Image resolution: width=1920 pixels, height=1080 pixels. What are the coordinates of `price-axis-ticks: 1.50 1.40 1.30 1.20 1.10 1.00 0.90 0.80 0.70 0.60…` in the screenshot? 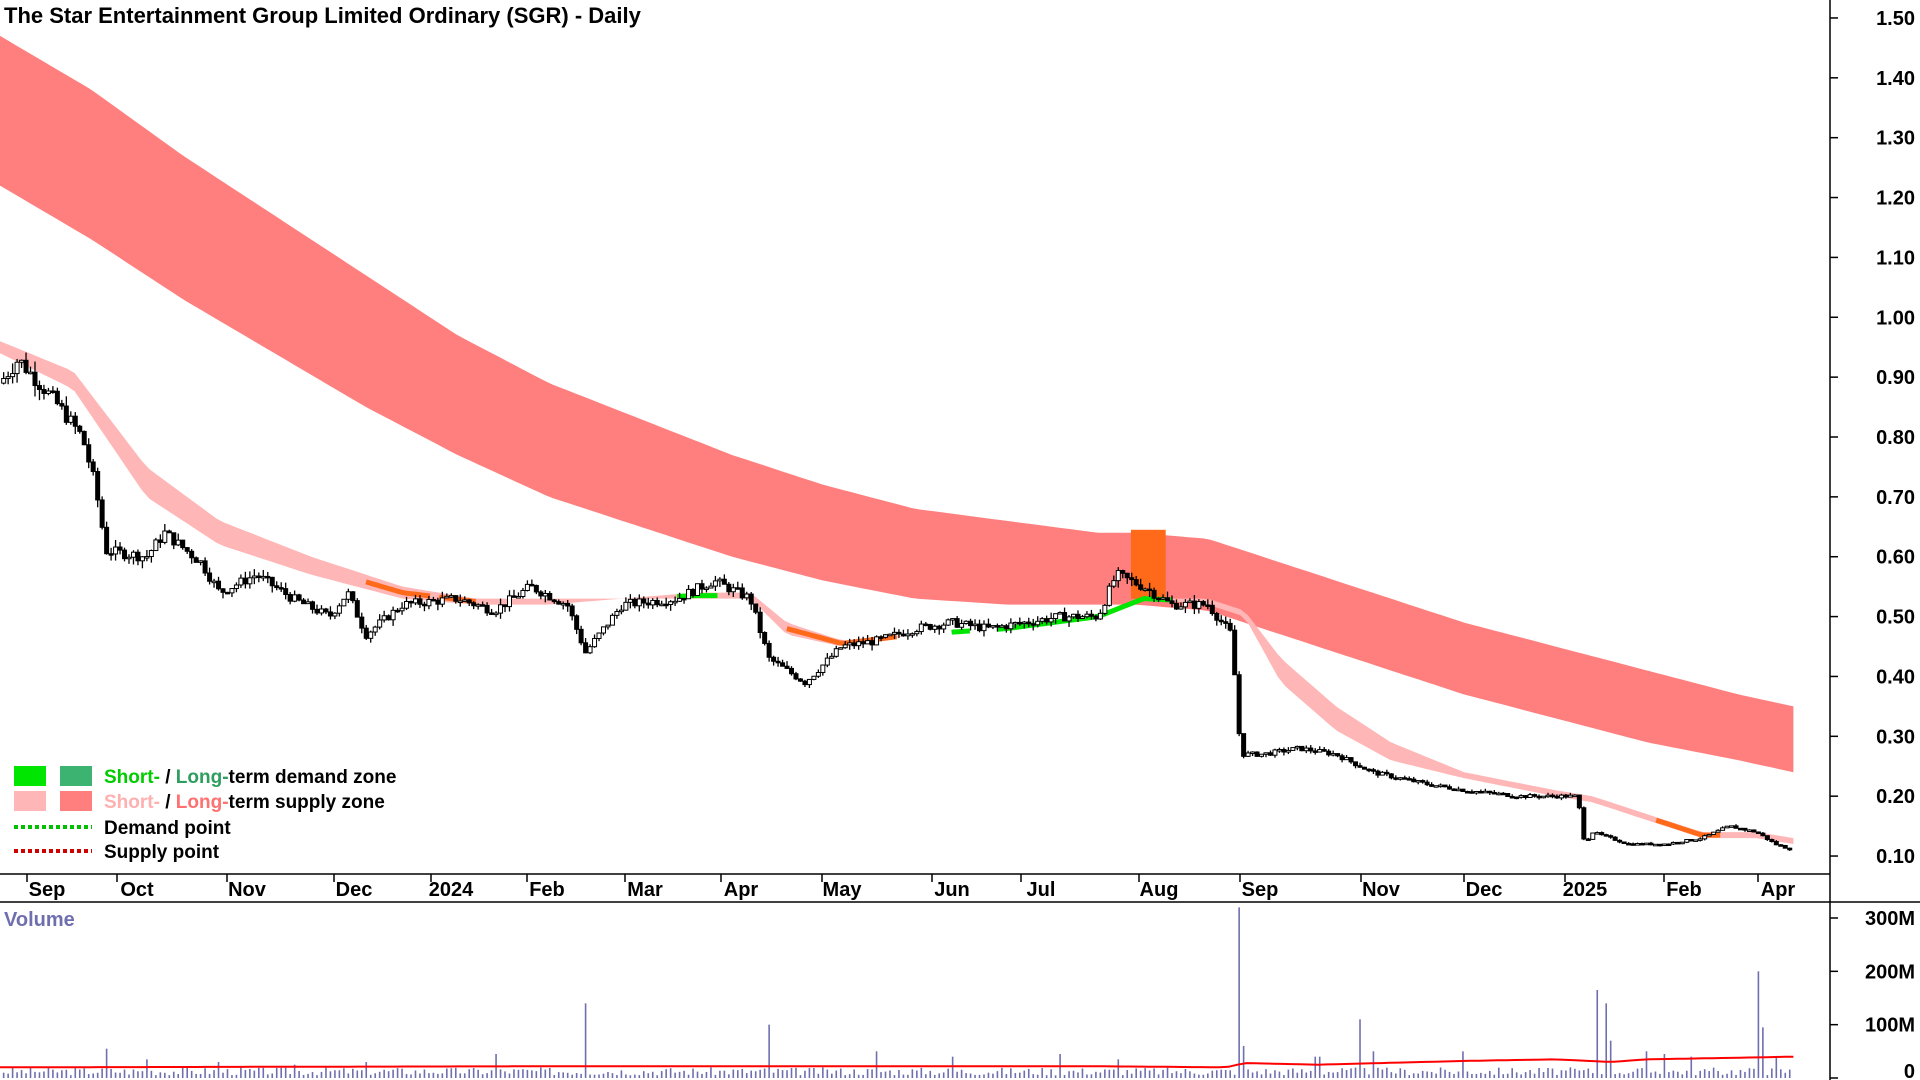 It's located at (1872, 438).